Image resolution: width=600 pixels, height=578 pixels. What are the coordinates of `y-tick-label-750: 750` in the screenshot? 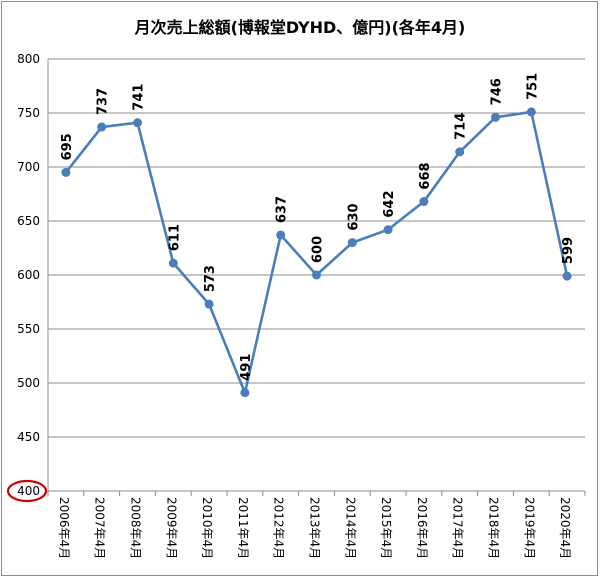 It's located at (28, 113).